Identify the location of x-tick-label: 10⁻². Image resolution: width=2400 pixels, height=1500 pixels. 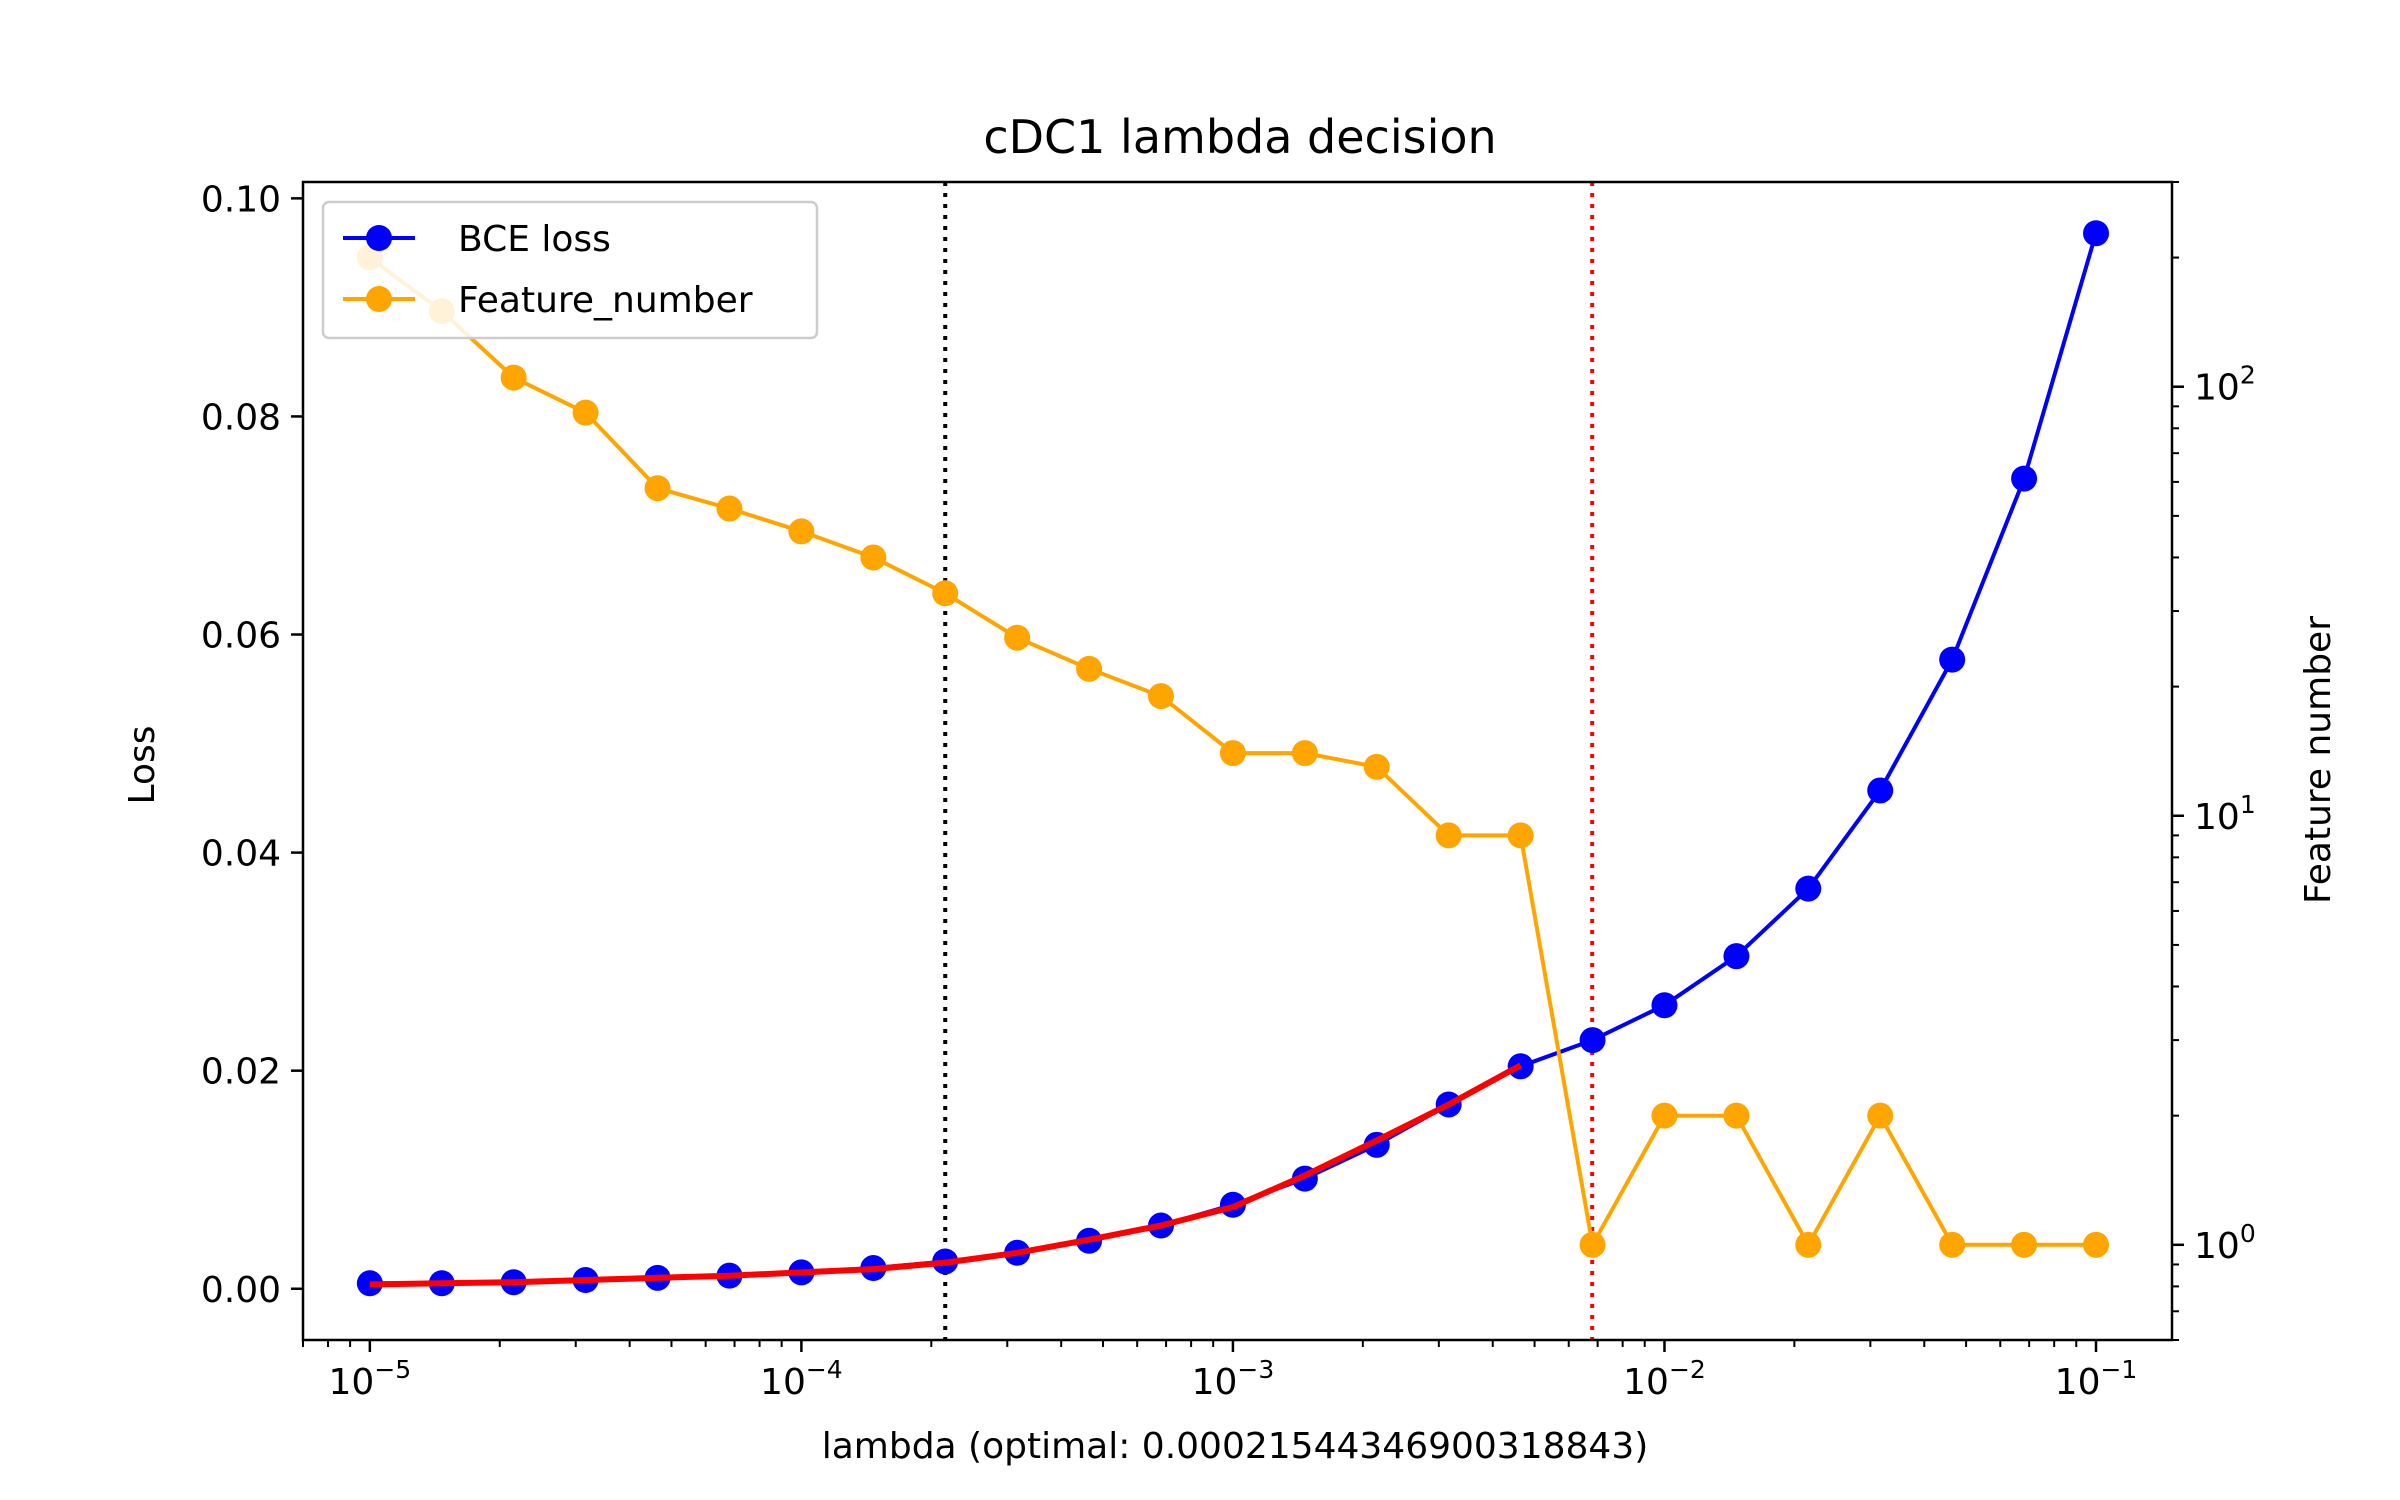
(1664, 1379).